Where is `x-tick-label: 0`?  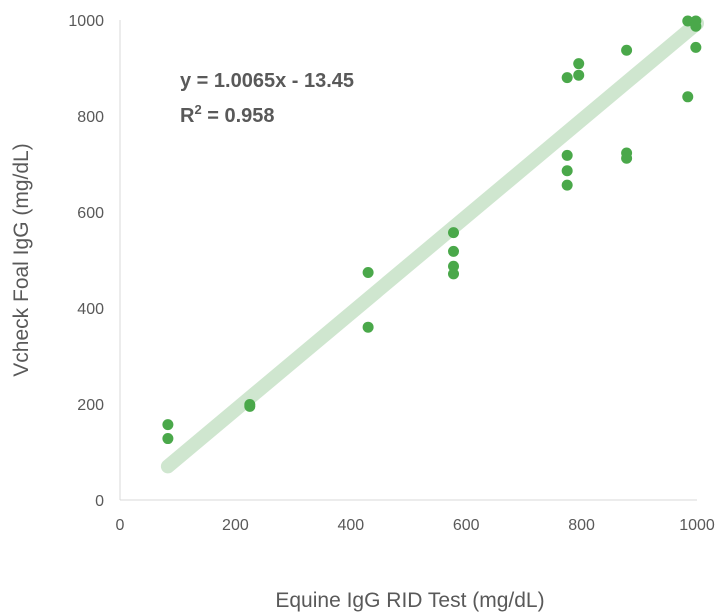
x-tick-label: 0 is located at coordinates (120, 525).